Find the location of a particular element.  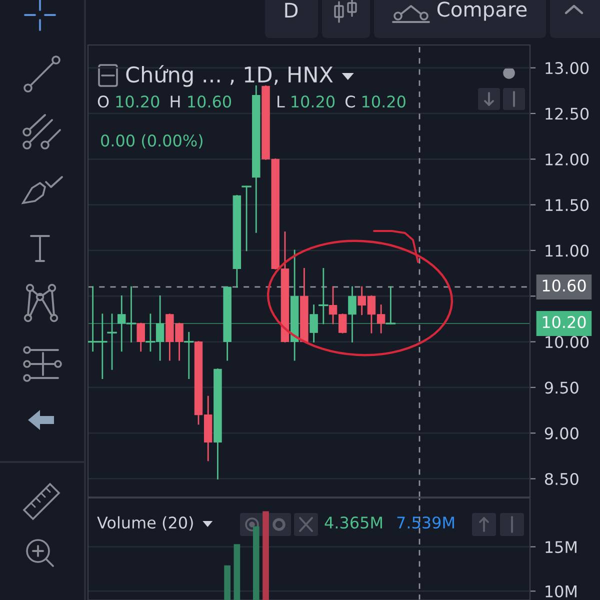

annotation: 4.365M is located at coordinates (353, 522).